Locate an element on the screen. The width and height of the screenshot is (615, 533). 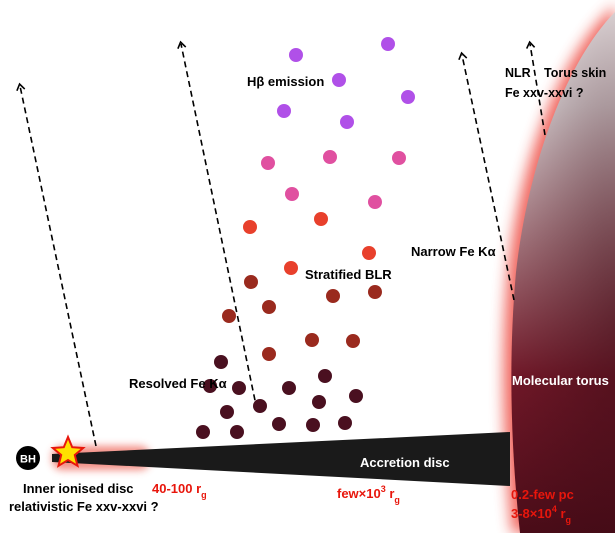
hbeta-label: Hβ emission is located at coordinates (285, 81).